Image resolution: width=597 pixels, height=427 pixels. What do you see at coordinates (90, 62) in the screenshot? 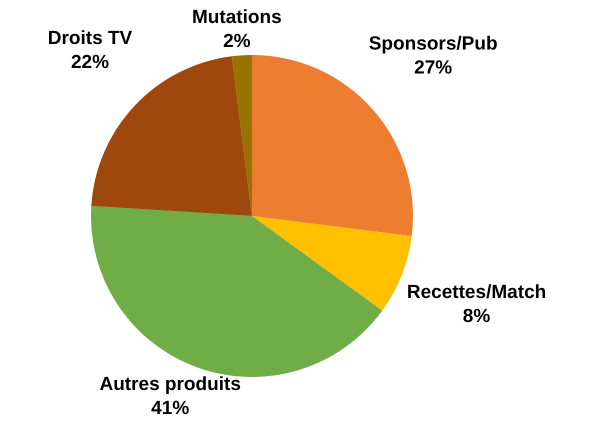
I see `data-label: 22%` at bounding box center [90, 62].